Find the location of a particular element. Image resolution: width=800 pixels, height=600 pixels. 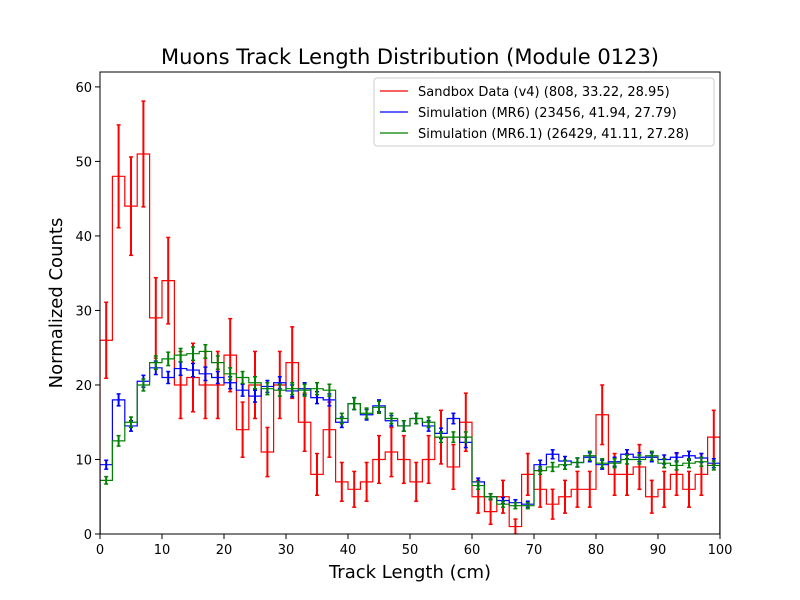

x-tick-label: 90 is located at coordinates (658, 550).